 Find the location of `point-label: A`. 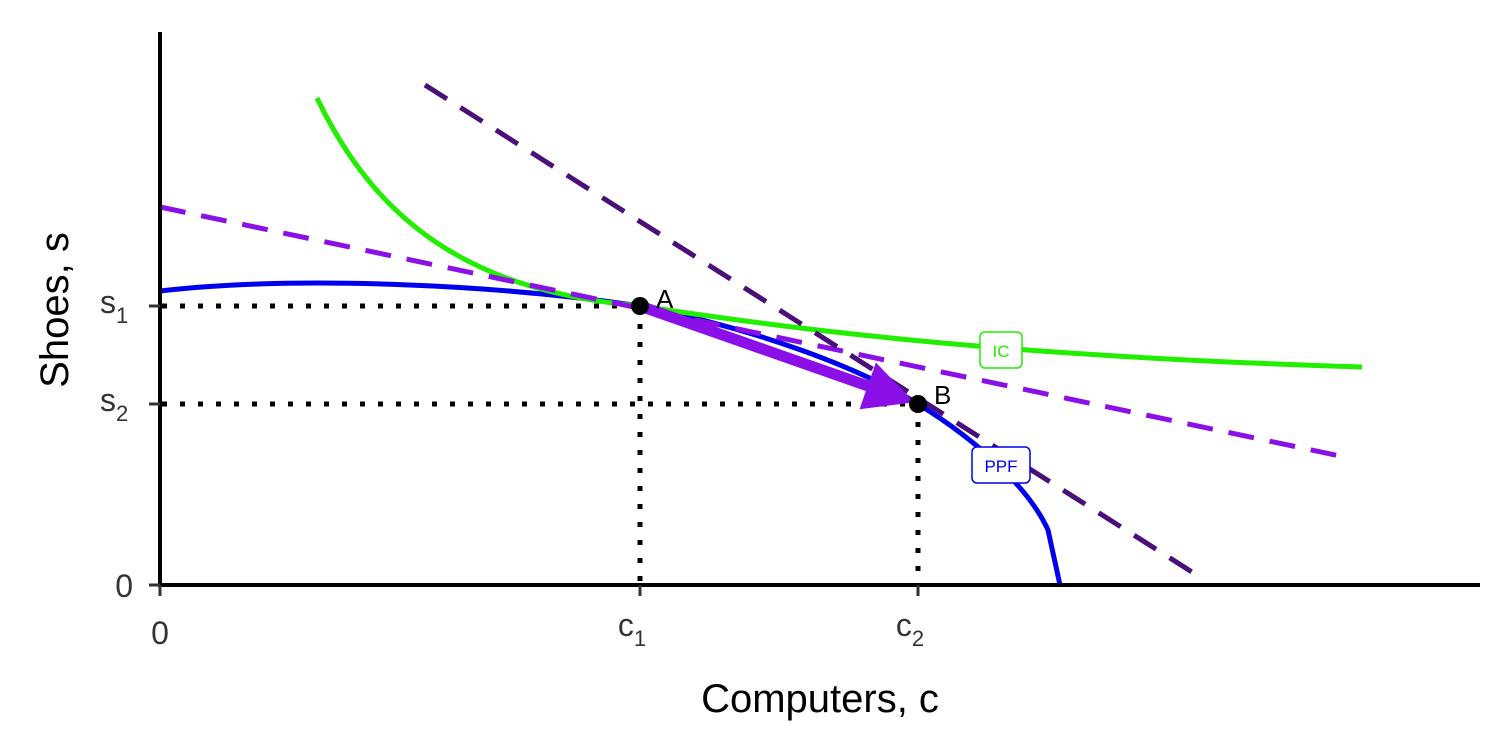

point-label: A is located at coordinates (665, 299).